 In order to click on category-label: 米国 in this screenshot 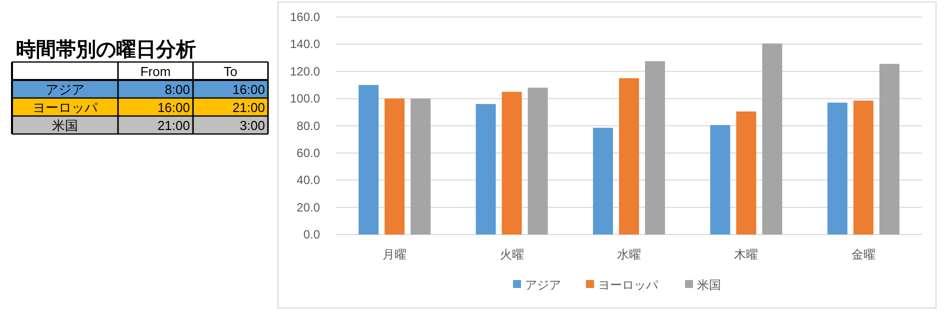, I will do `click(65, 125)`.